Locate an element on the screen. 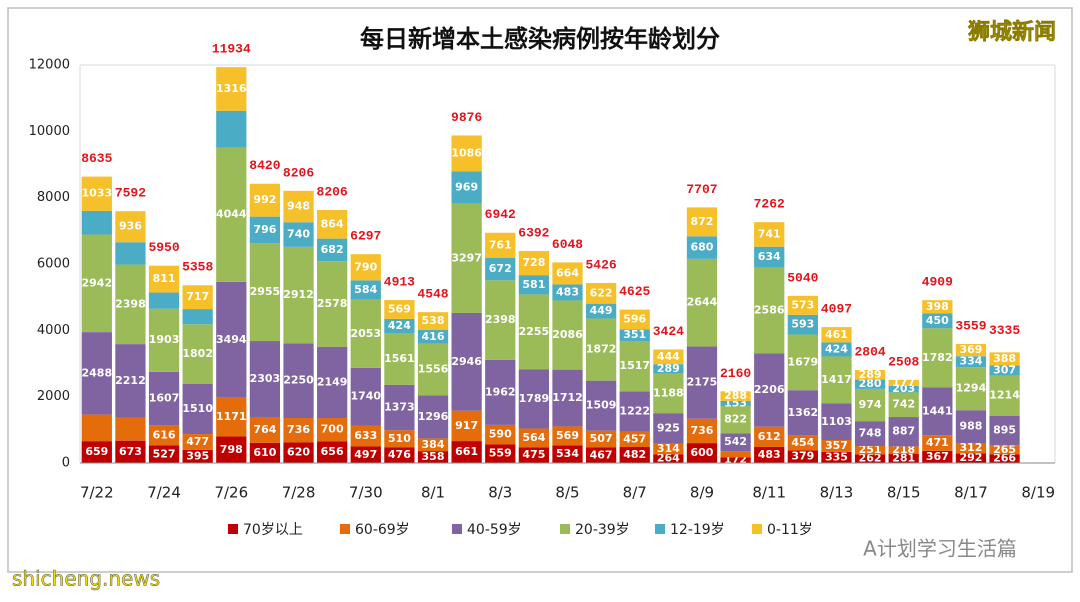 The image size is (1080, 602). total-label: 8635 is located at coordinates (96, 158).